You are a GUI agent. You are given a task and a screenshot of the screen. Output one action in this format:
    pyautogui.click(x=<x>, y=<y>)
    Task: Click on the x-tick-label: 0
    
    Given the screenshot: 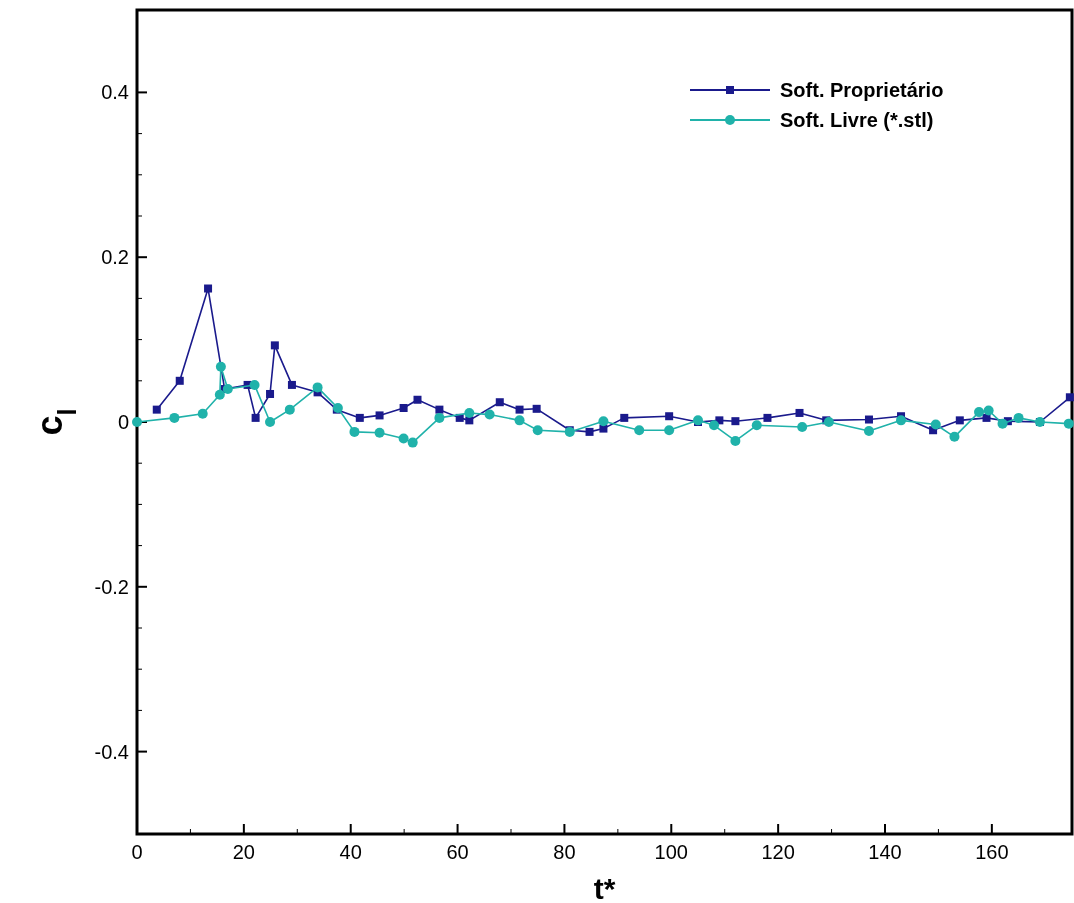 What is the action you would take?
    pyautogui.click(x=137, y=852)
    